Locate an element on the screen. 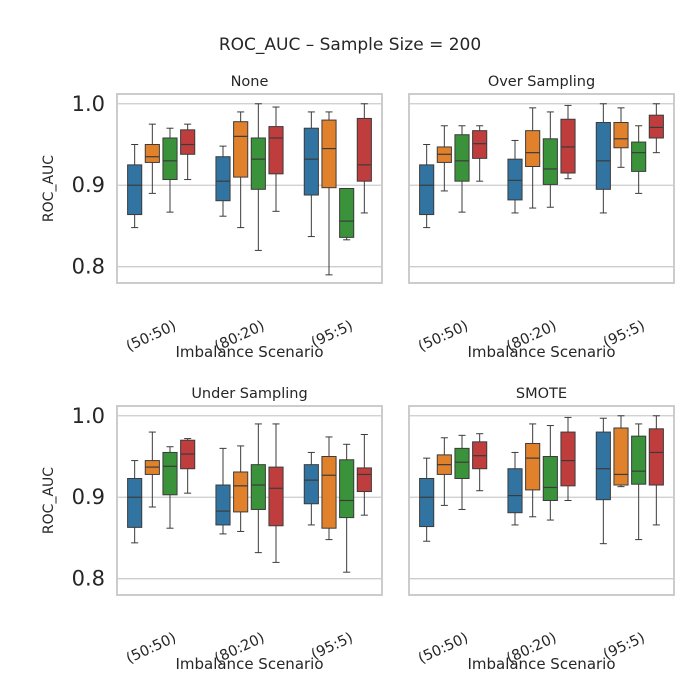 The height and width of the screenshot is (700, 700). subplot-title: Over Sampling is located at coordinates (541, 82).